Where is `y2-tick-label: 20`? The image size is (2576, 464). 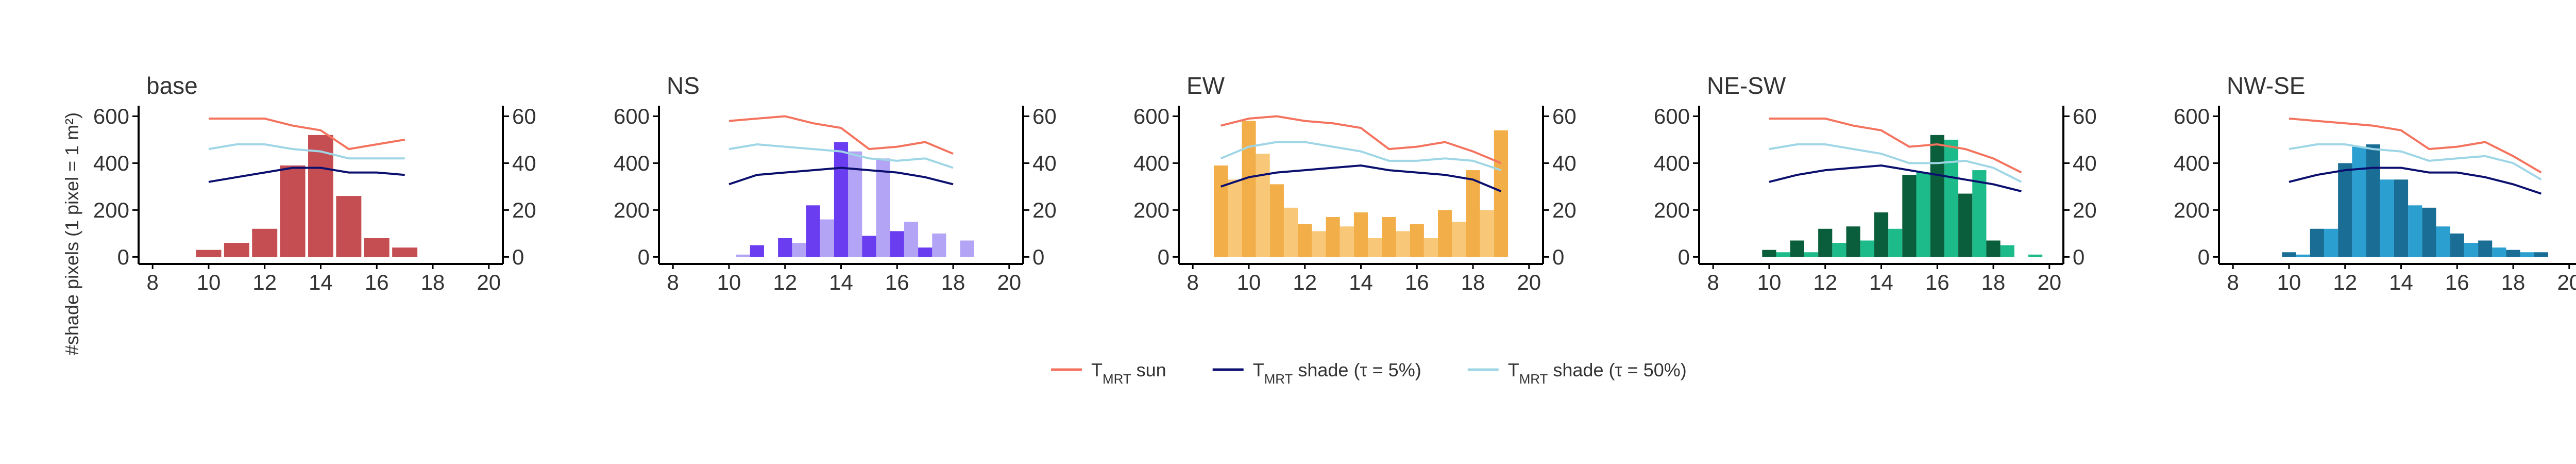
y2-tick-label: 20 is located at coordinates (1044, 210).